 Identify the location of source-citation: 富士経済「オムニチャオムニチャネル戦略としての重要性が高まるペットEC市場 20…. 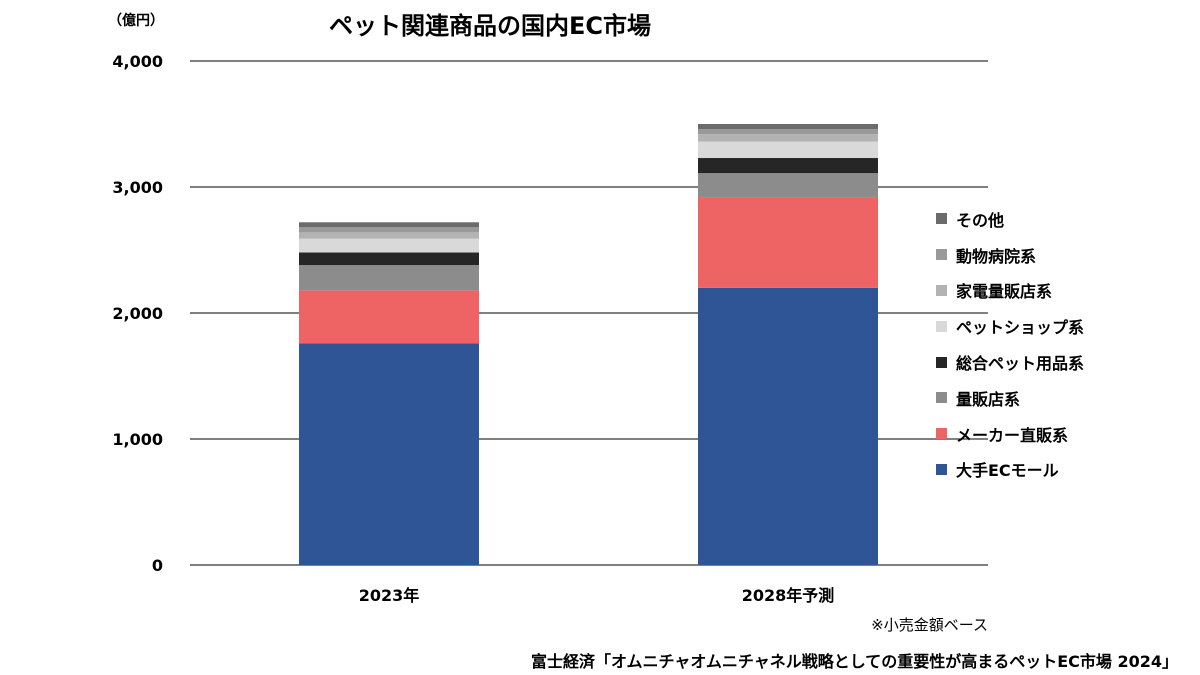
(854, 661).